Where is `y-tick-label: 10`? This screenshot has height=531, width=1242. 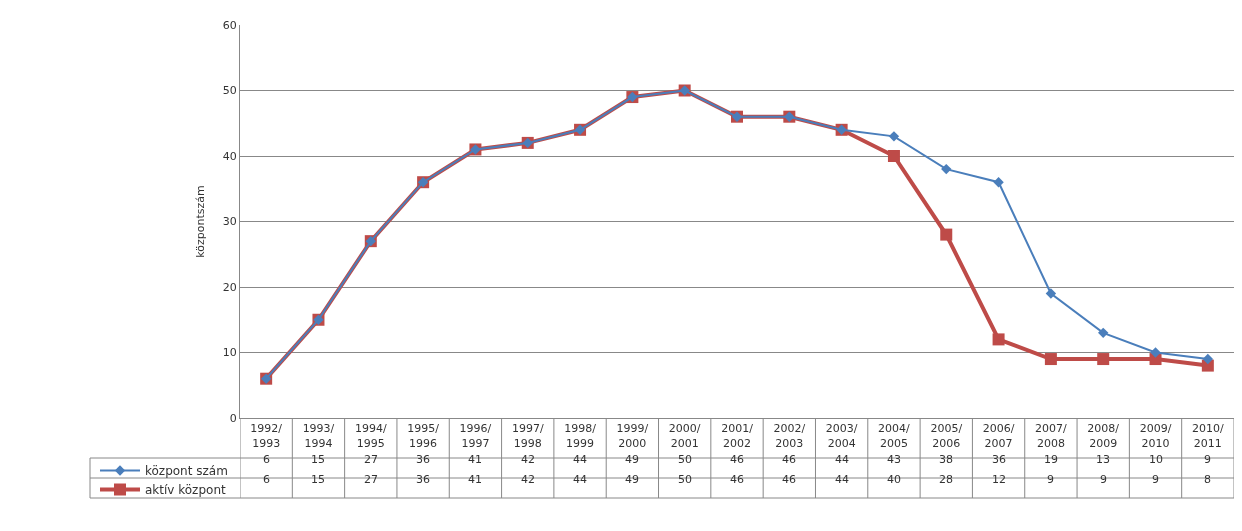 y-tick-label: 10 is located at coordinates (229, 353).